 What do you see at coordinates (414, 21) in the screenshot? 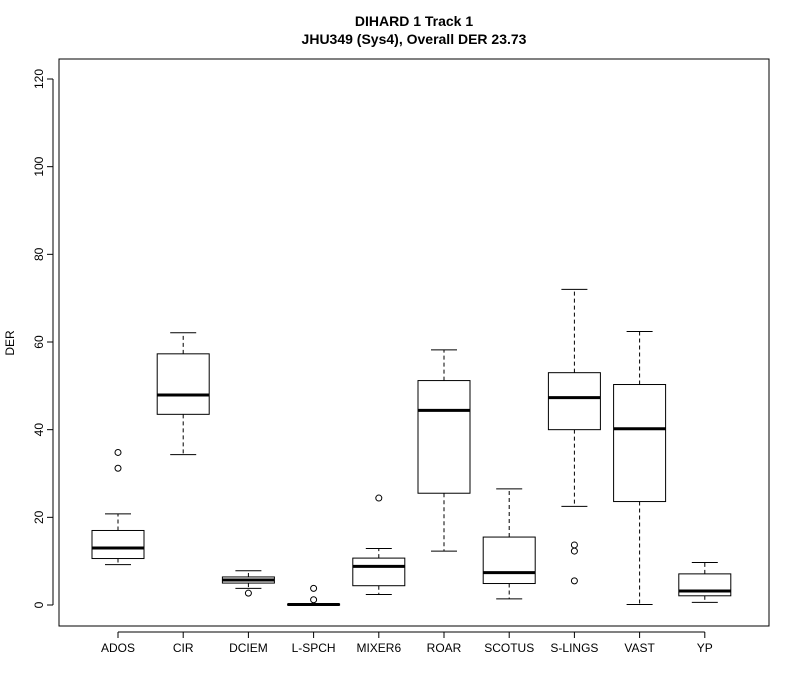
I see `chart-title: DIHARD 1 Track 1` at bounding box center [414, 21].